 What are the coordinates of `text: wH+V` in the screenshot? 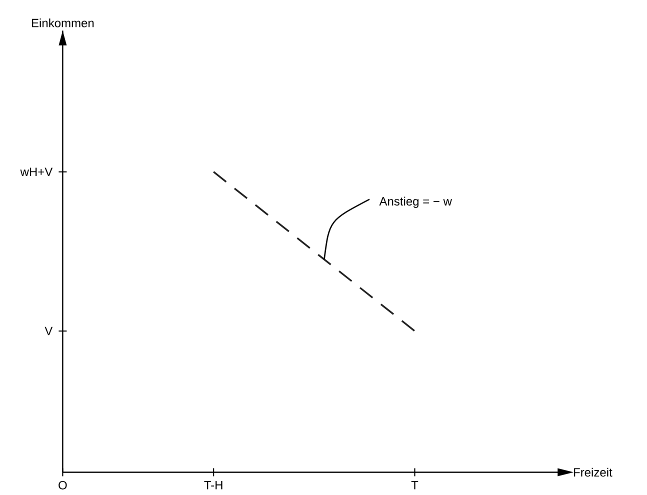 It's located at (36, 172).